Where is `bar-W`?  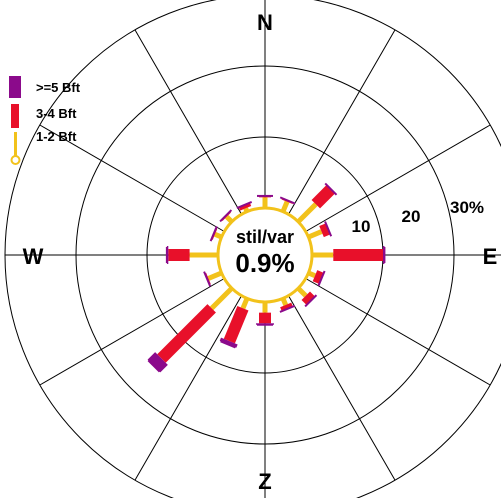
bar-W is located at coordinates (191, 255).